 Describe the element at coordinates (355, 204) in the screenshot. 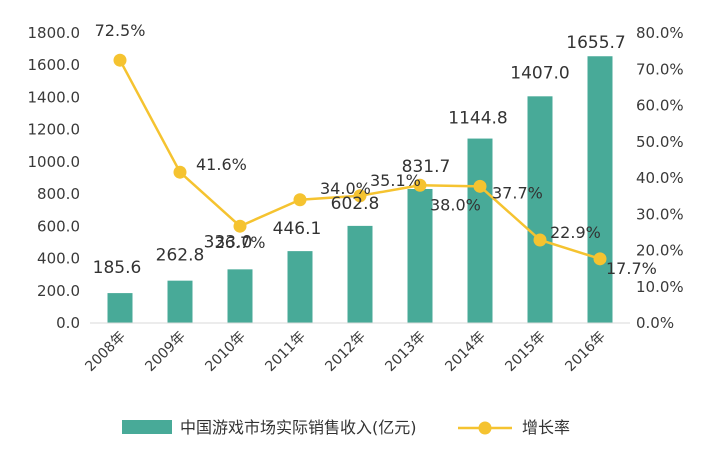

I see `bar-value-label: 602.8` at that location.